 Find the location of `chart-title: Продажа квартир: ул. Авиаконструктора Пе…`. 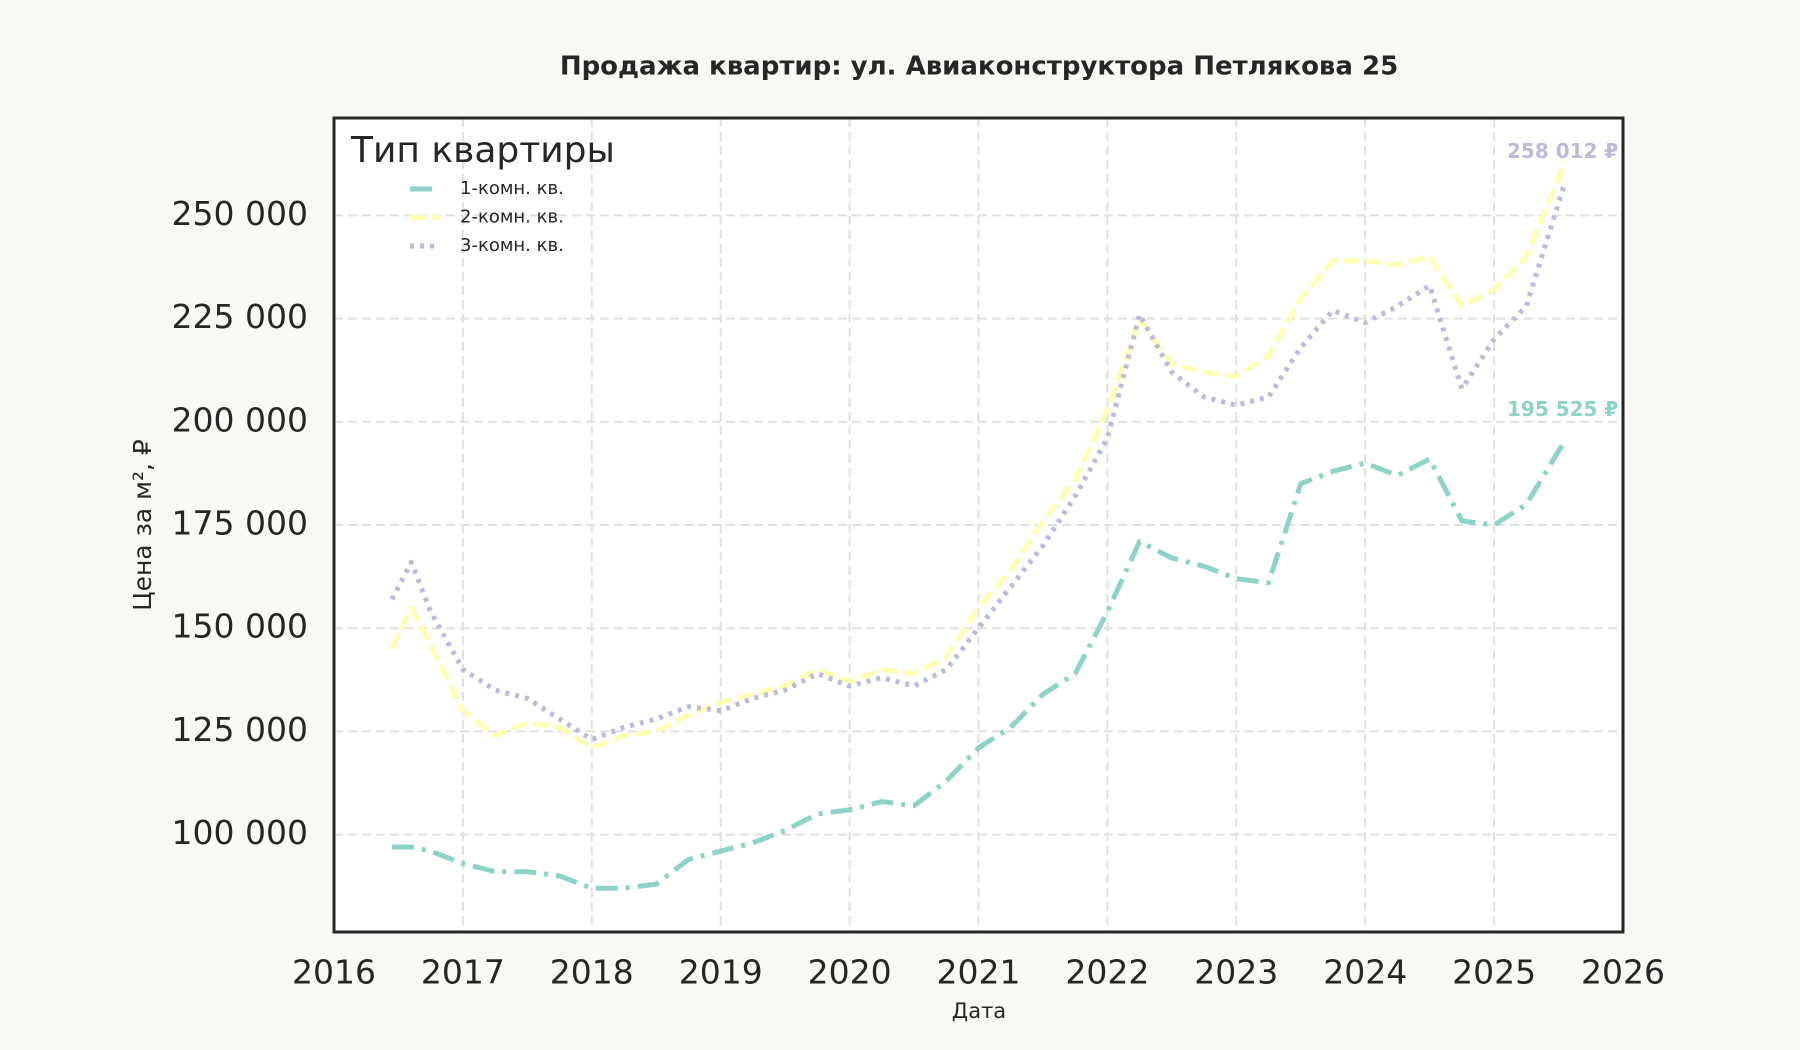

chart-title: Продажа квартир: ул. Авиаконструктора Пе… is located at coordinates (979, 67).